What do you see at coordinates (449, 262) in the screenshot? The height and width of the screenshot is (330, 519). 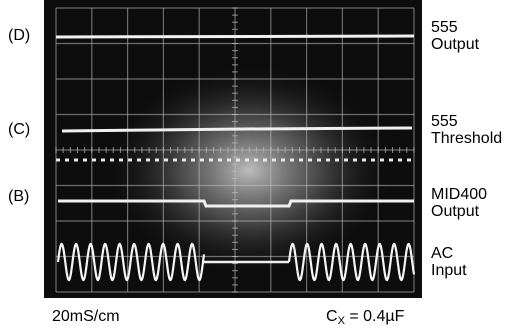 I see `channel-label-ac-input: AC Input` at bounding box center [449, 262].